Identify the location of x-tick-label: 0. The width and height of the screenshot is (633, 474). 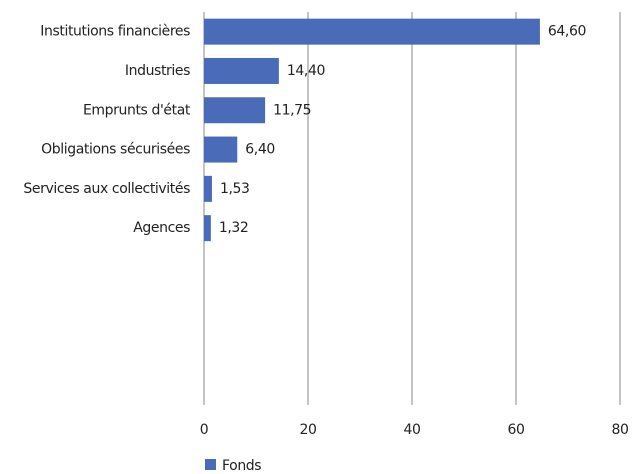
(204, 430).